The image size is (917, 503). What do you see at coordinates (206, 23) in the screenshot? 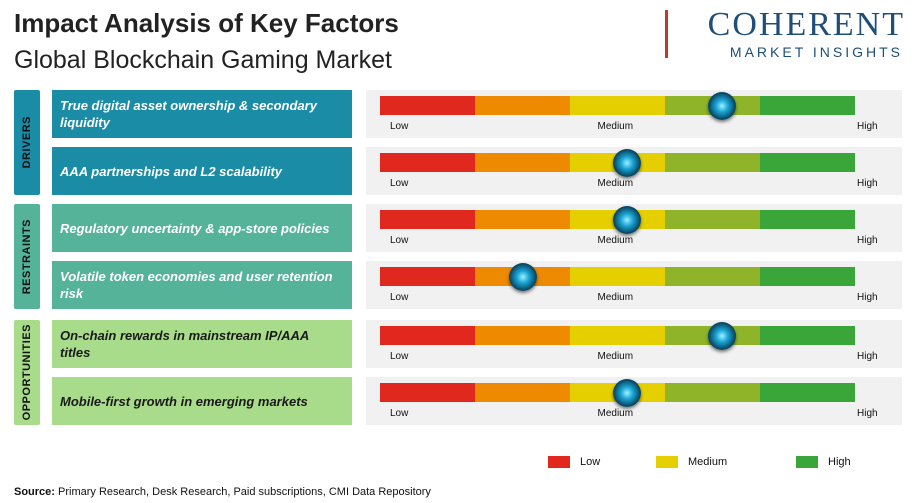
I see `page-title: Impact Analysis of Key Factors` at bounding box center [206, 23].